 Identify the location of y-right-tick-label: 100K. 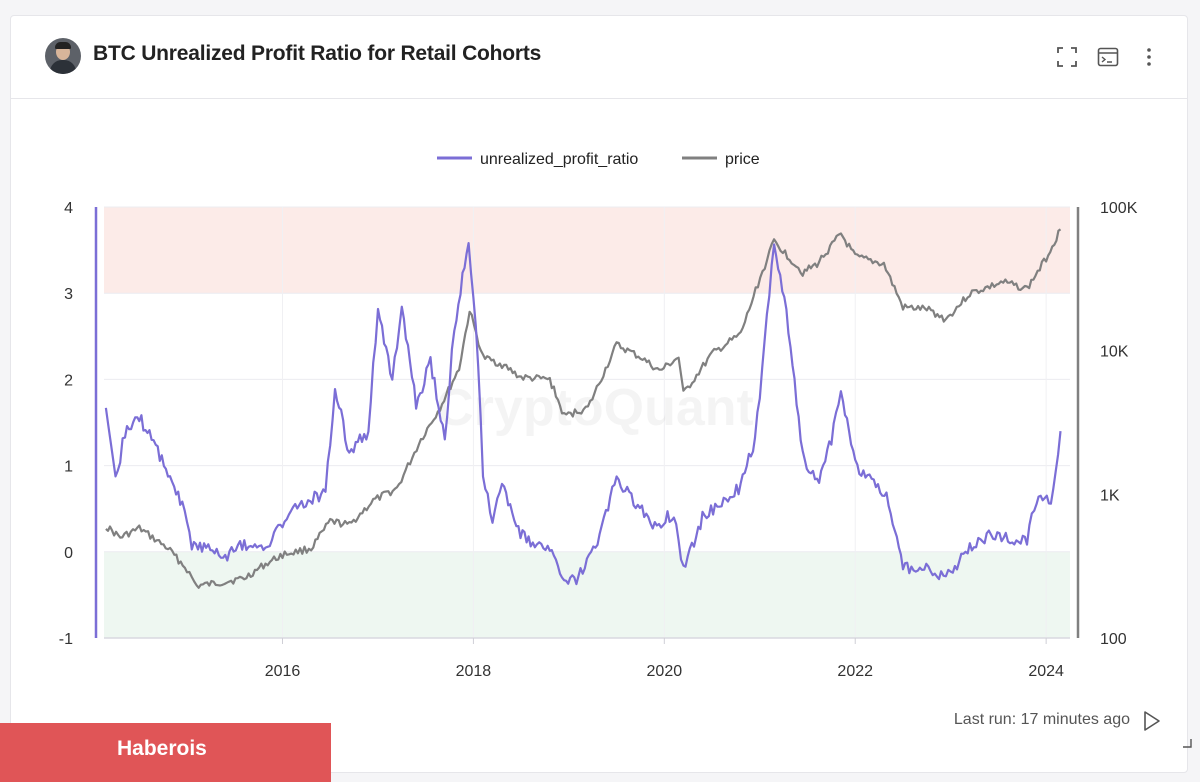
(1119, 208).